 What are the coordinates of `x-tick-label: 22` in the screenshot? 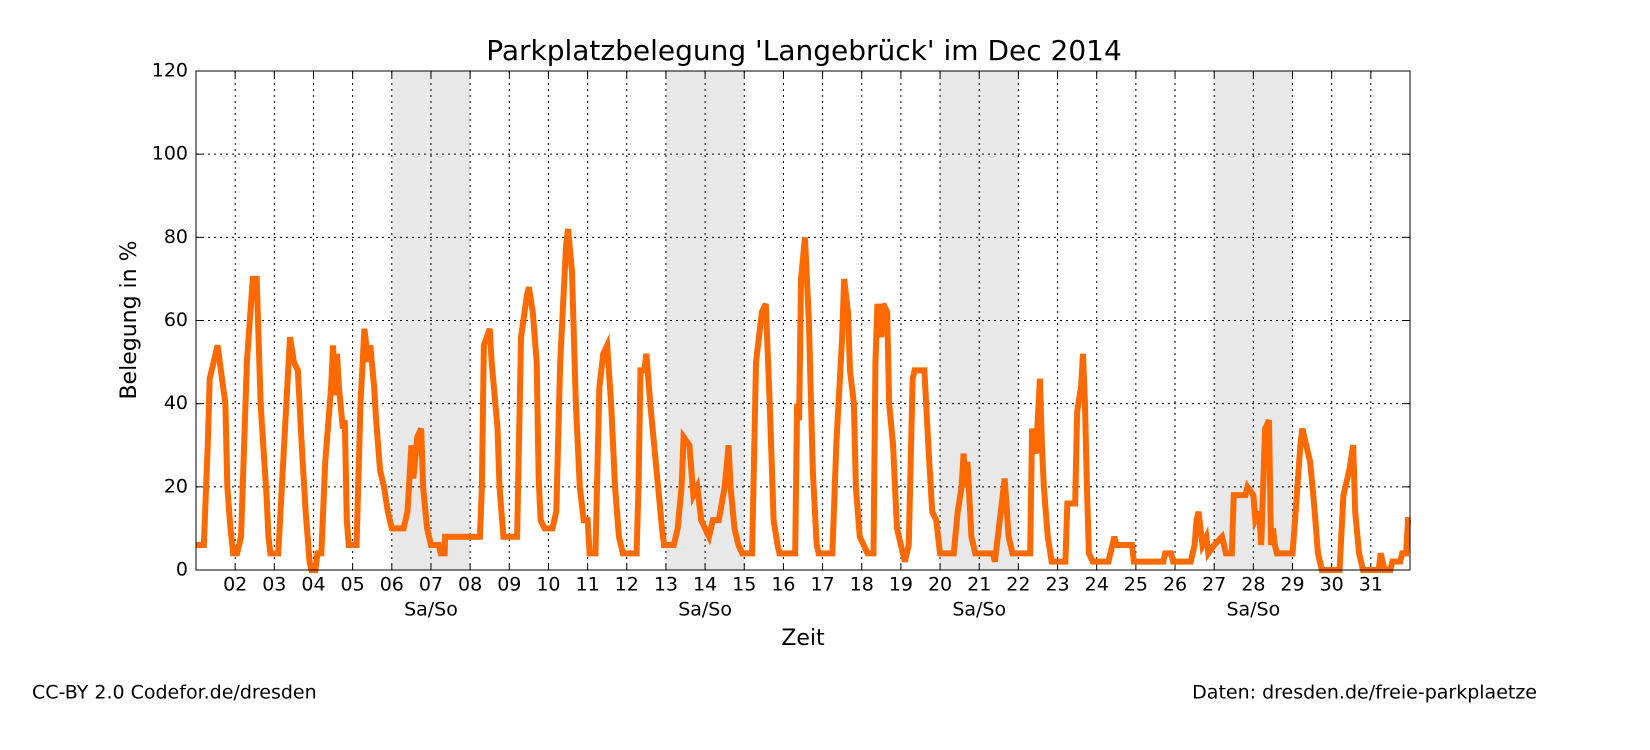 It's located at (1018, 585).